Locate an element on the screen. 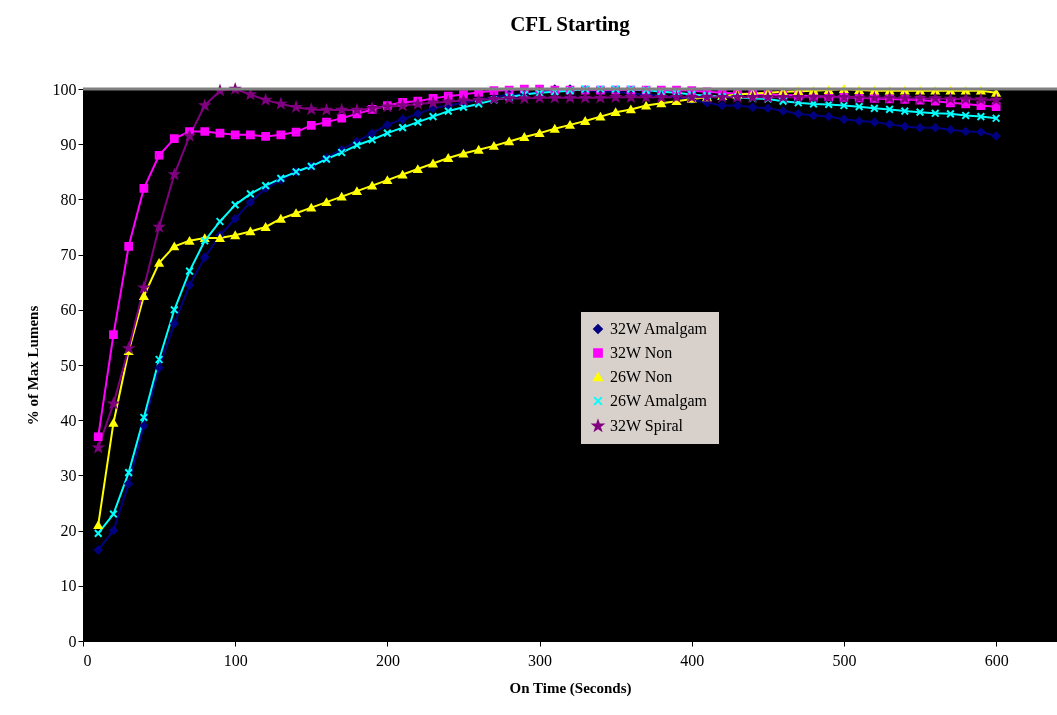 The image size is (1057, 715). x-tick-label: 600 is located at coordinates (996, 660).